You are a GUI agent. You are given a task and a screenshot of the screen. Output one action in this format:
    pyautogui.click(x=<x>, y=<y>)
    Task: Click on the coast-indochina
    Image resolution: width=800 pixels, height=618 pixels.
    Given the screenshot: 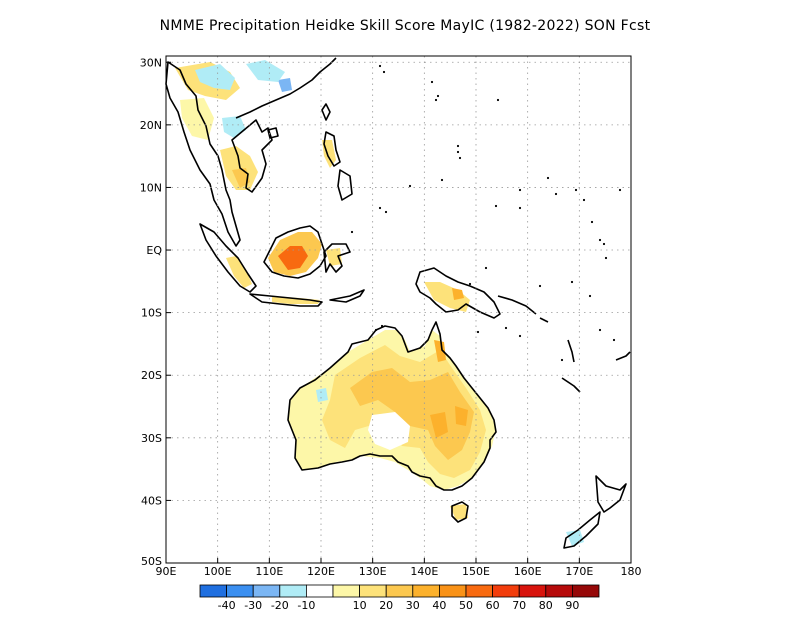 What is the action you would take?
    pyautogui.click(x=252, y=156)
    